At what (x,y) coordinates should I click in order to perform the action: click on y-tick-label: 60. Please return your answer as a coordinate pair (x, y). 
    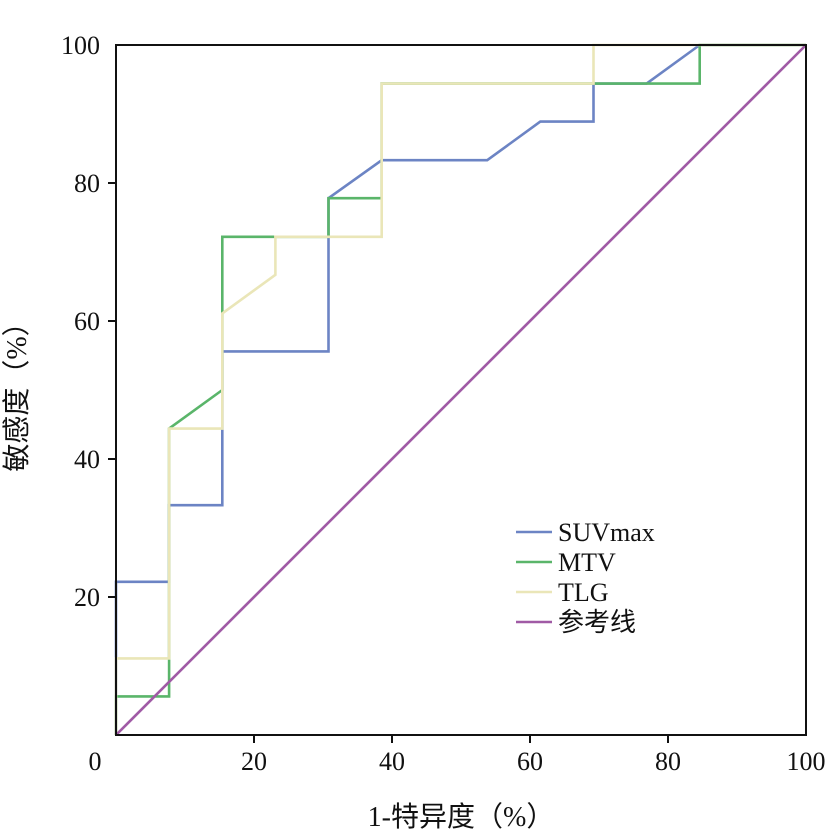
    Looking at the image, I should click on (87, 321).